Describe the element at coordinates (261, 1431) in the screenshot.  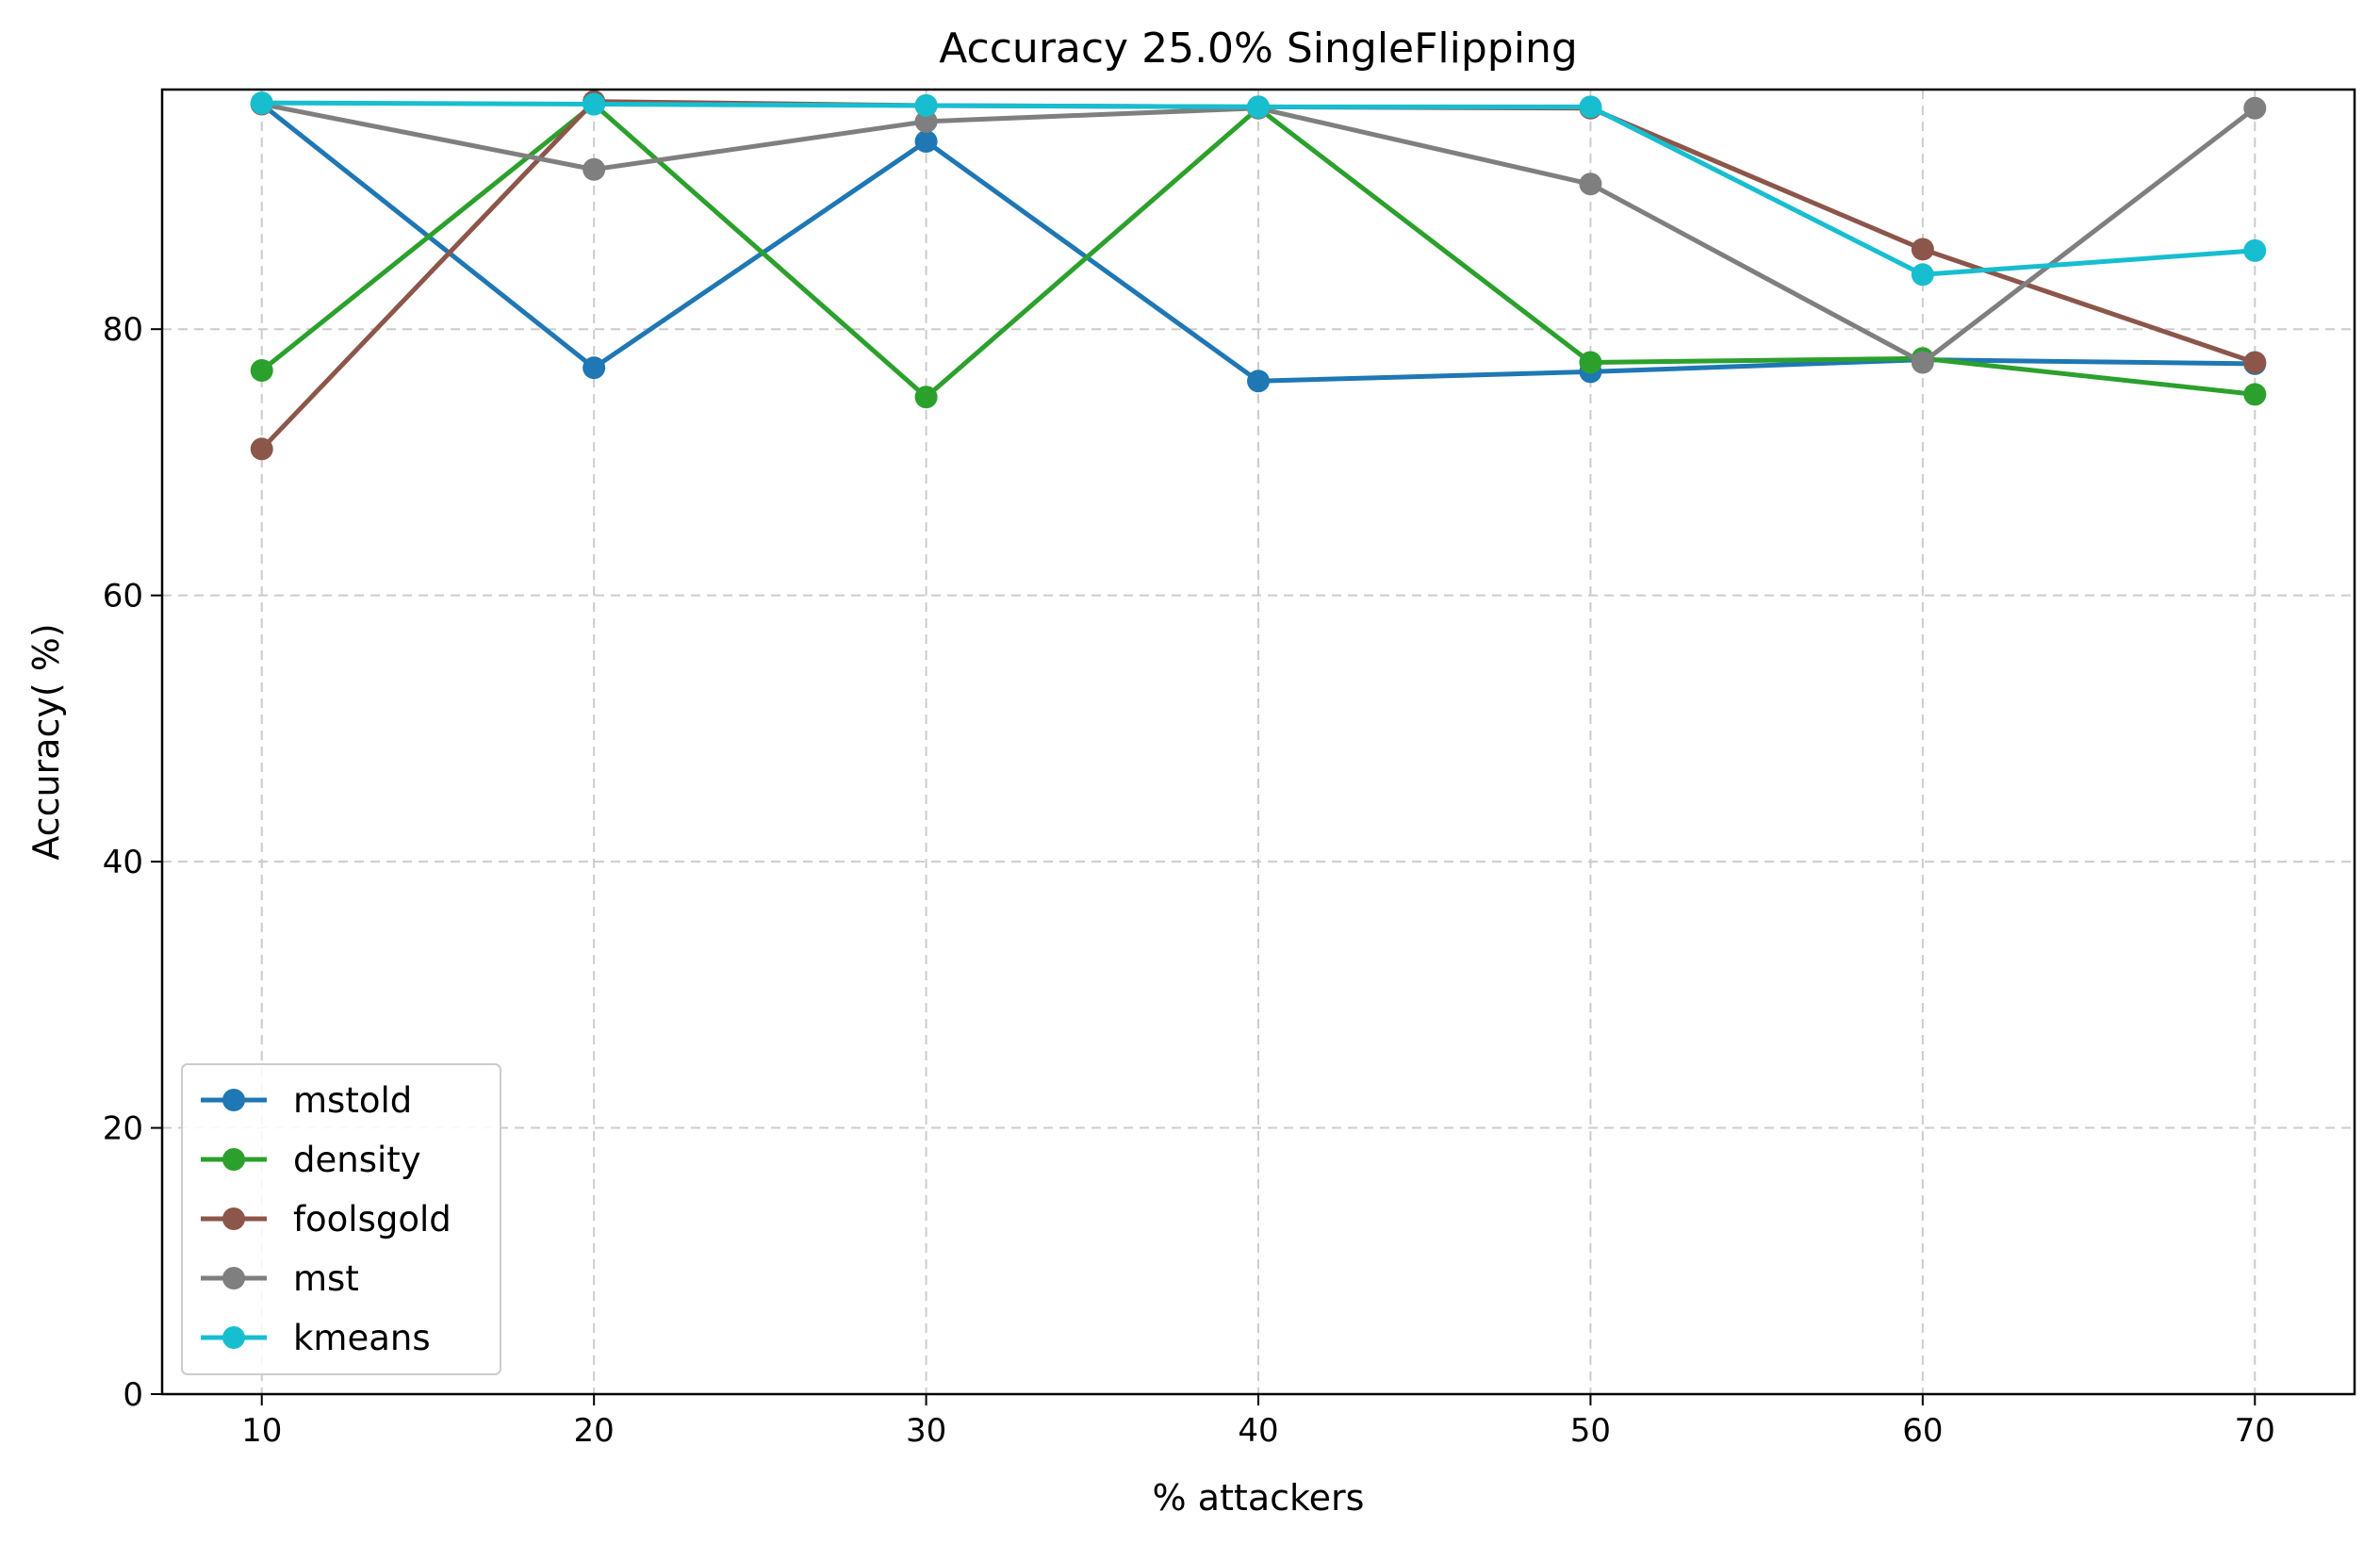
I see `x-tick-label-10: 10` at that location.